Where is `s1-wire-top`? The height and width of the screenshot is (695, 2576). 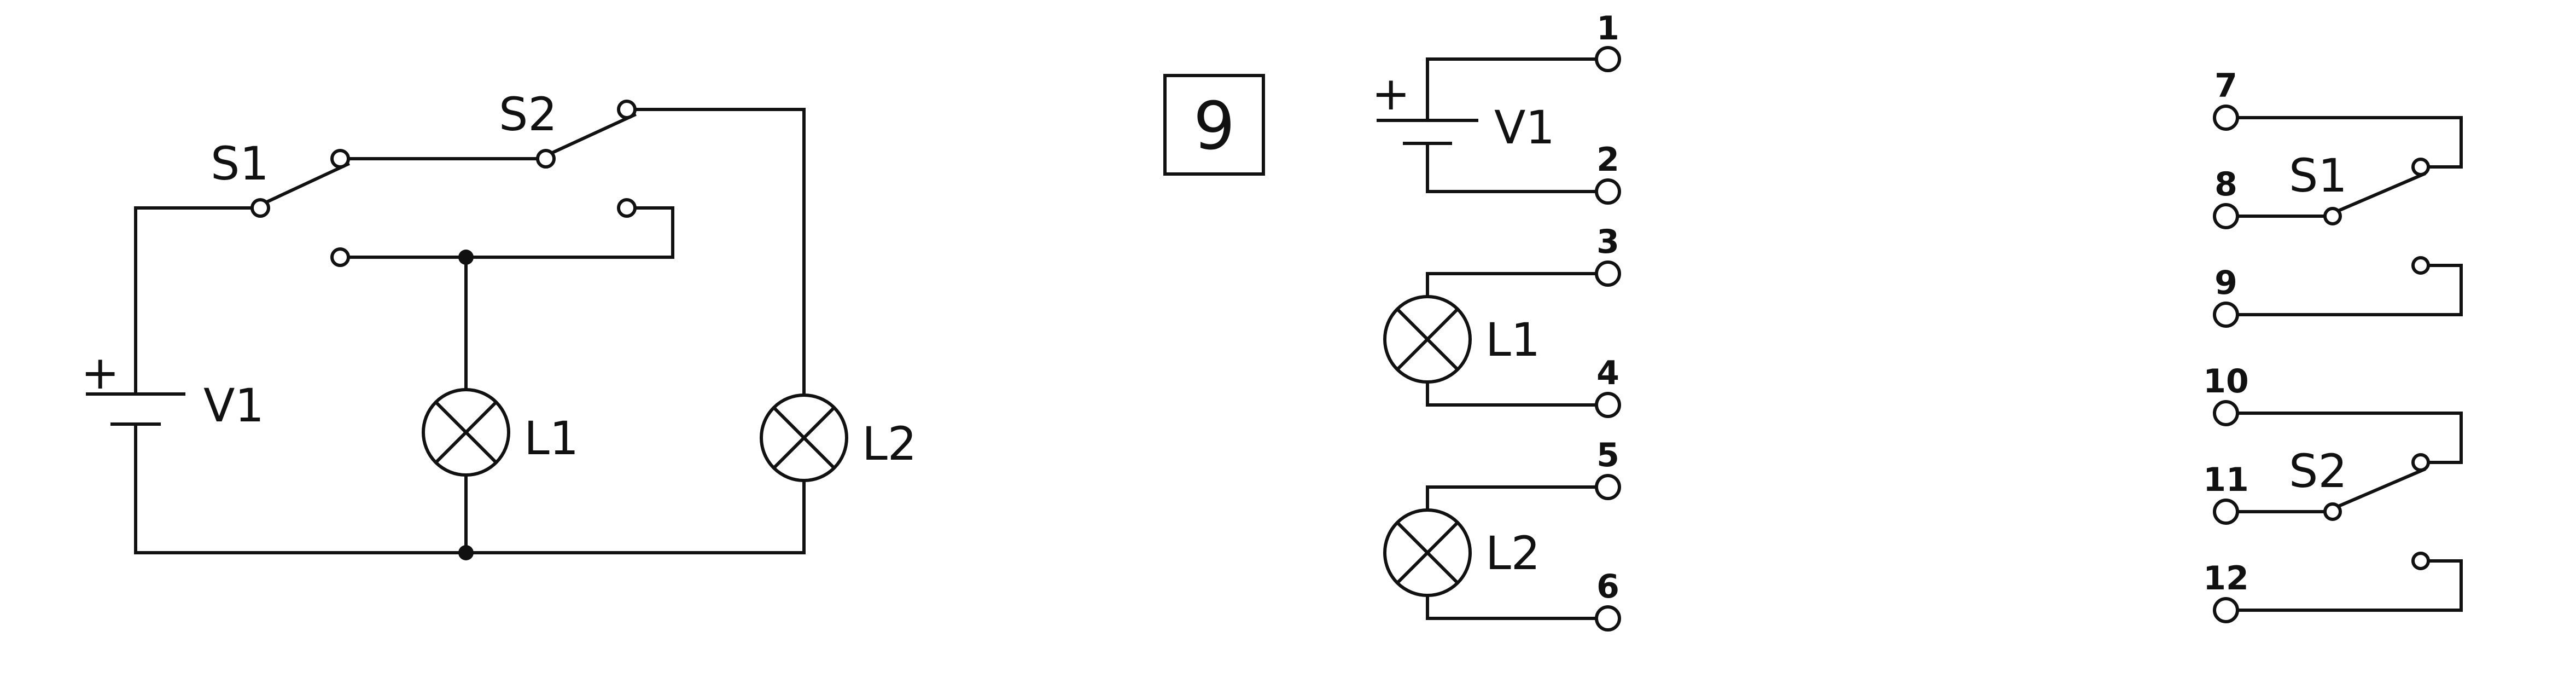
s1-wire-top is located at coordinates (2349, 142).